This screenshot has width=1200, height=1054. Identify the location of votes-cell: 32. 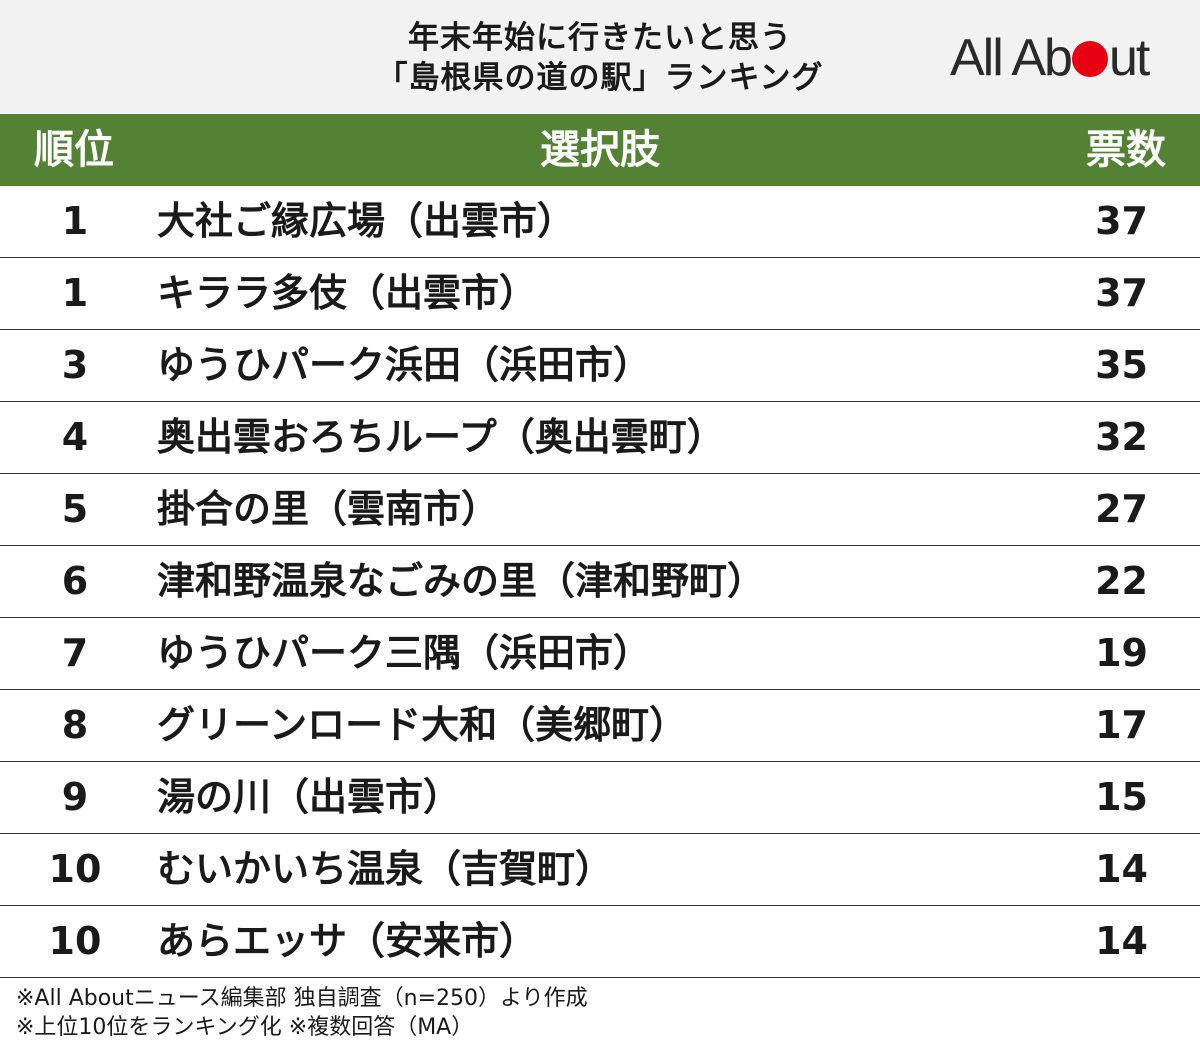
(1121, 437).